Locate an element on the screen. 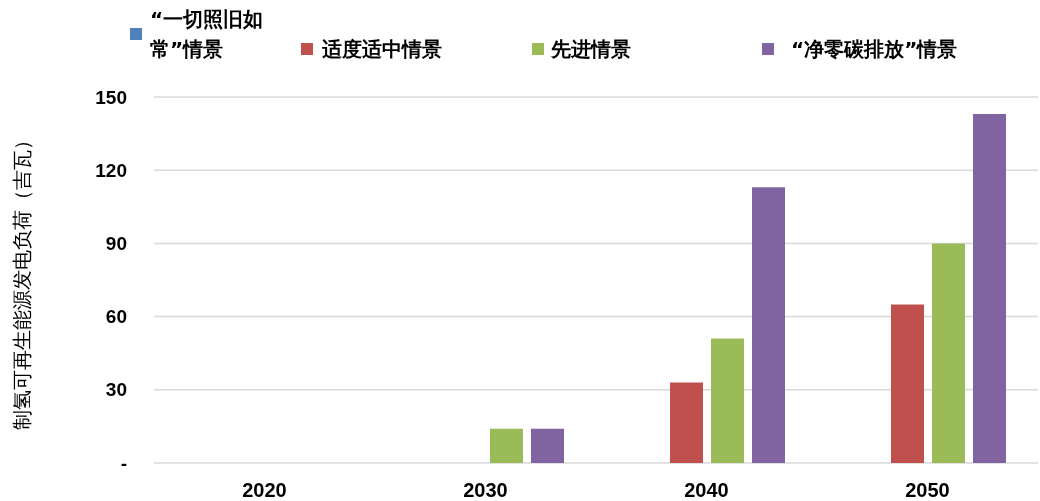 This screenshot has width=1040, height=501. y-tick-label: 120 is located at coordinates (111, 170).